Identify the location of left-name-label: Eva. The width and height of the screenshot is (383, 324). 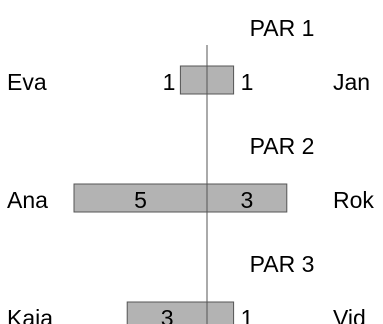
(27, 82).